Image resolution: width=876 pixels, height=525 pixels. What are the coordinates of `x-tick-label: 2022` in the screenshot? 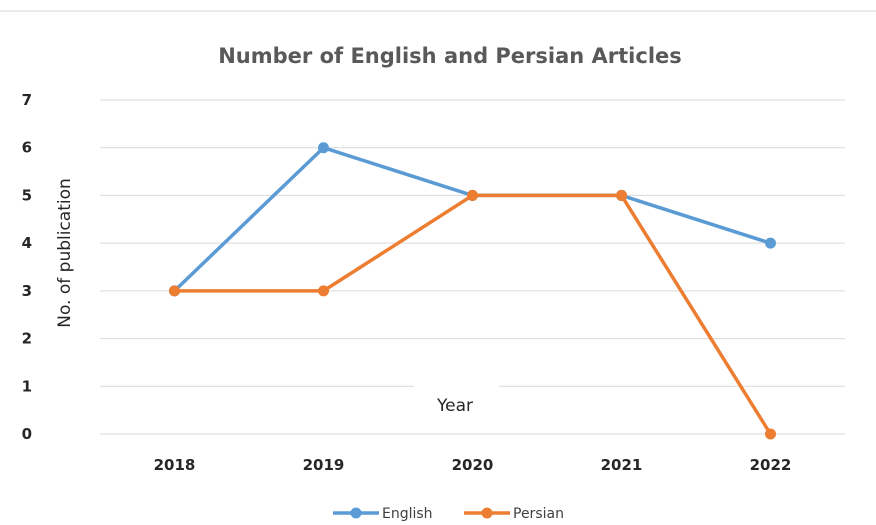 It's located at (771, 465).